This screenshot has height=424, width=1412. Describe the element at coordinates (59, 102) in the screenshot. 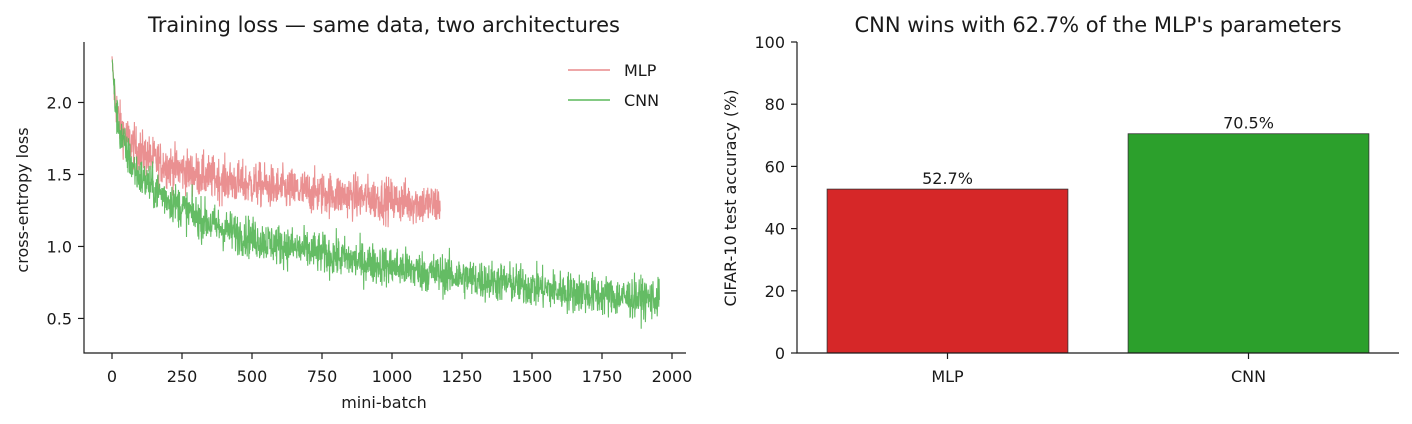

I see `loss-y-tick-label: 2.0` at that location.